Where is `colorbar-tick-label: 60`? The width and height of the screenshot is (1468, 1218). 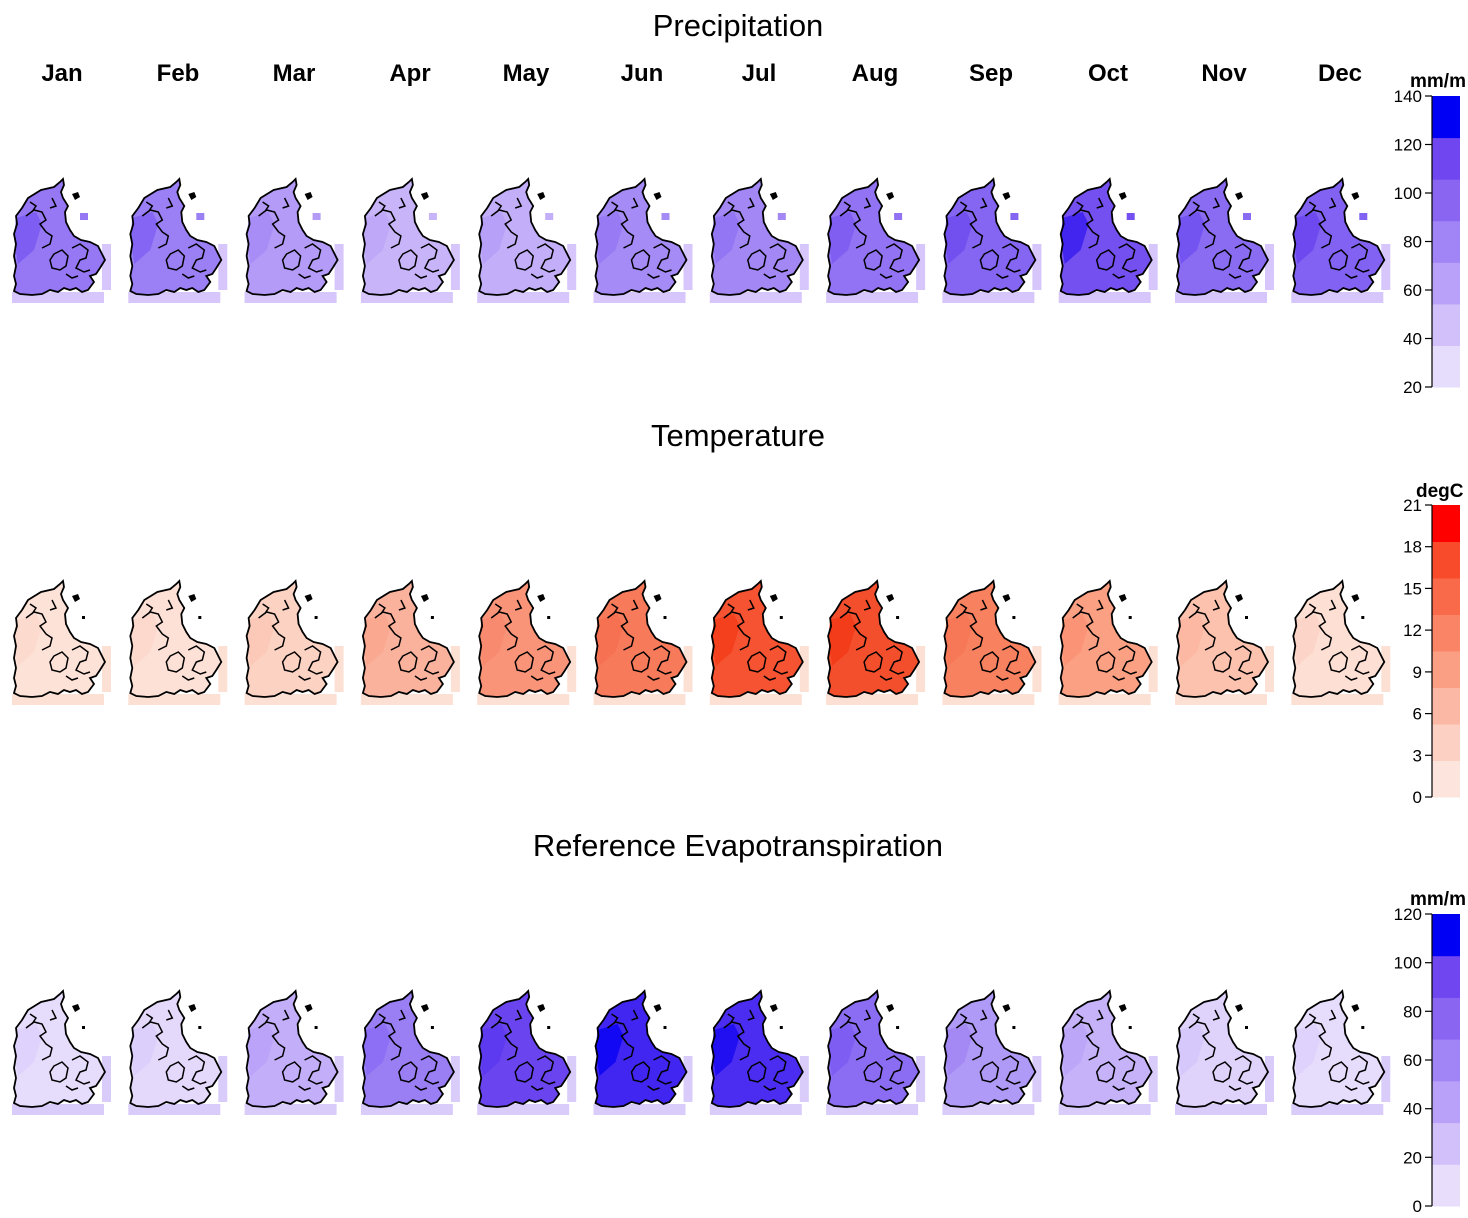
colorbar-tick-label: 60 is located at coordinates (1412, 1060).